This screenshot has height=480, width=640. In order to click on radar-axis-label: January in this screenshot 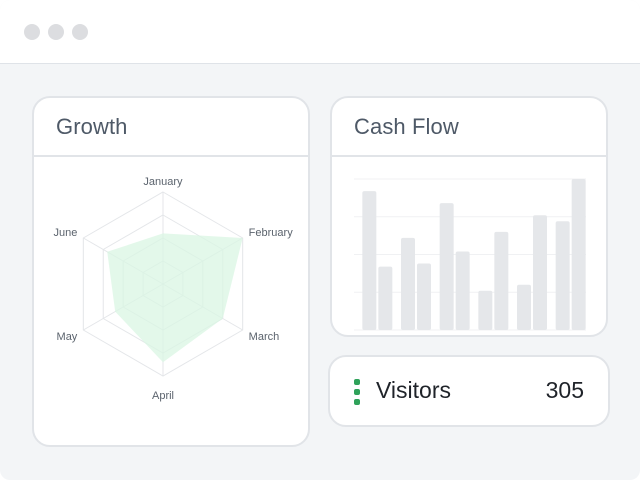, I will do `click(163, 182)`.